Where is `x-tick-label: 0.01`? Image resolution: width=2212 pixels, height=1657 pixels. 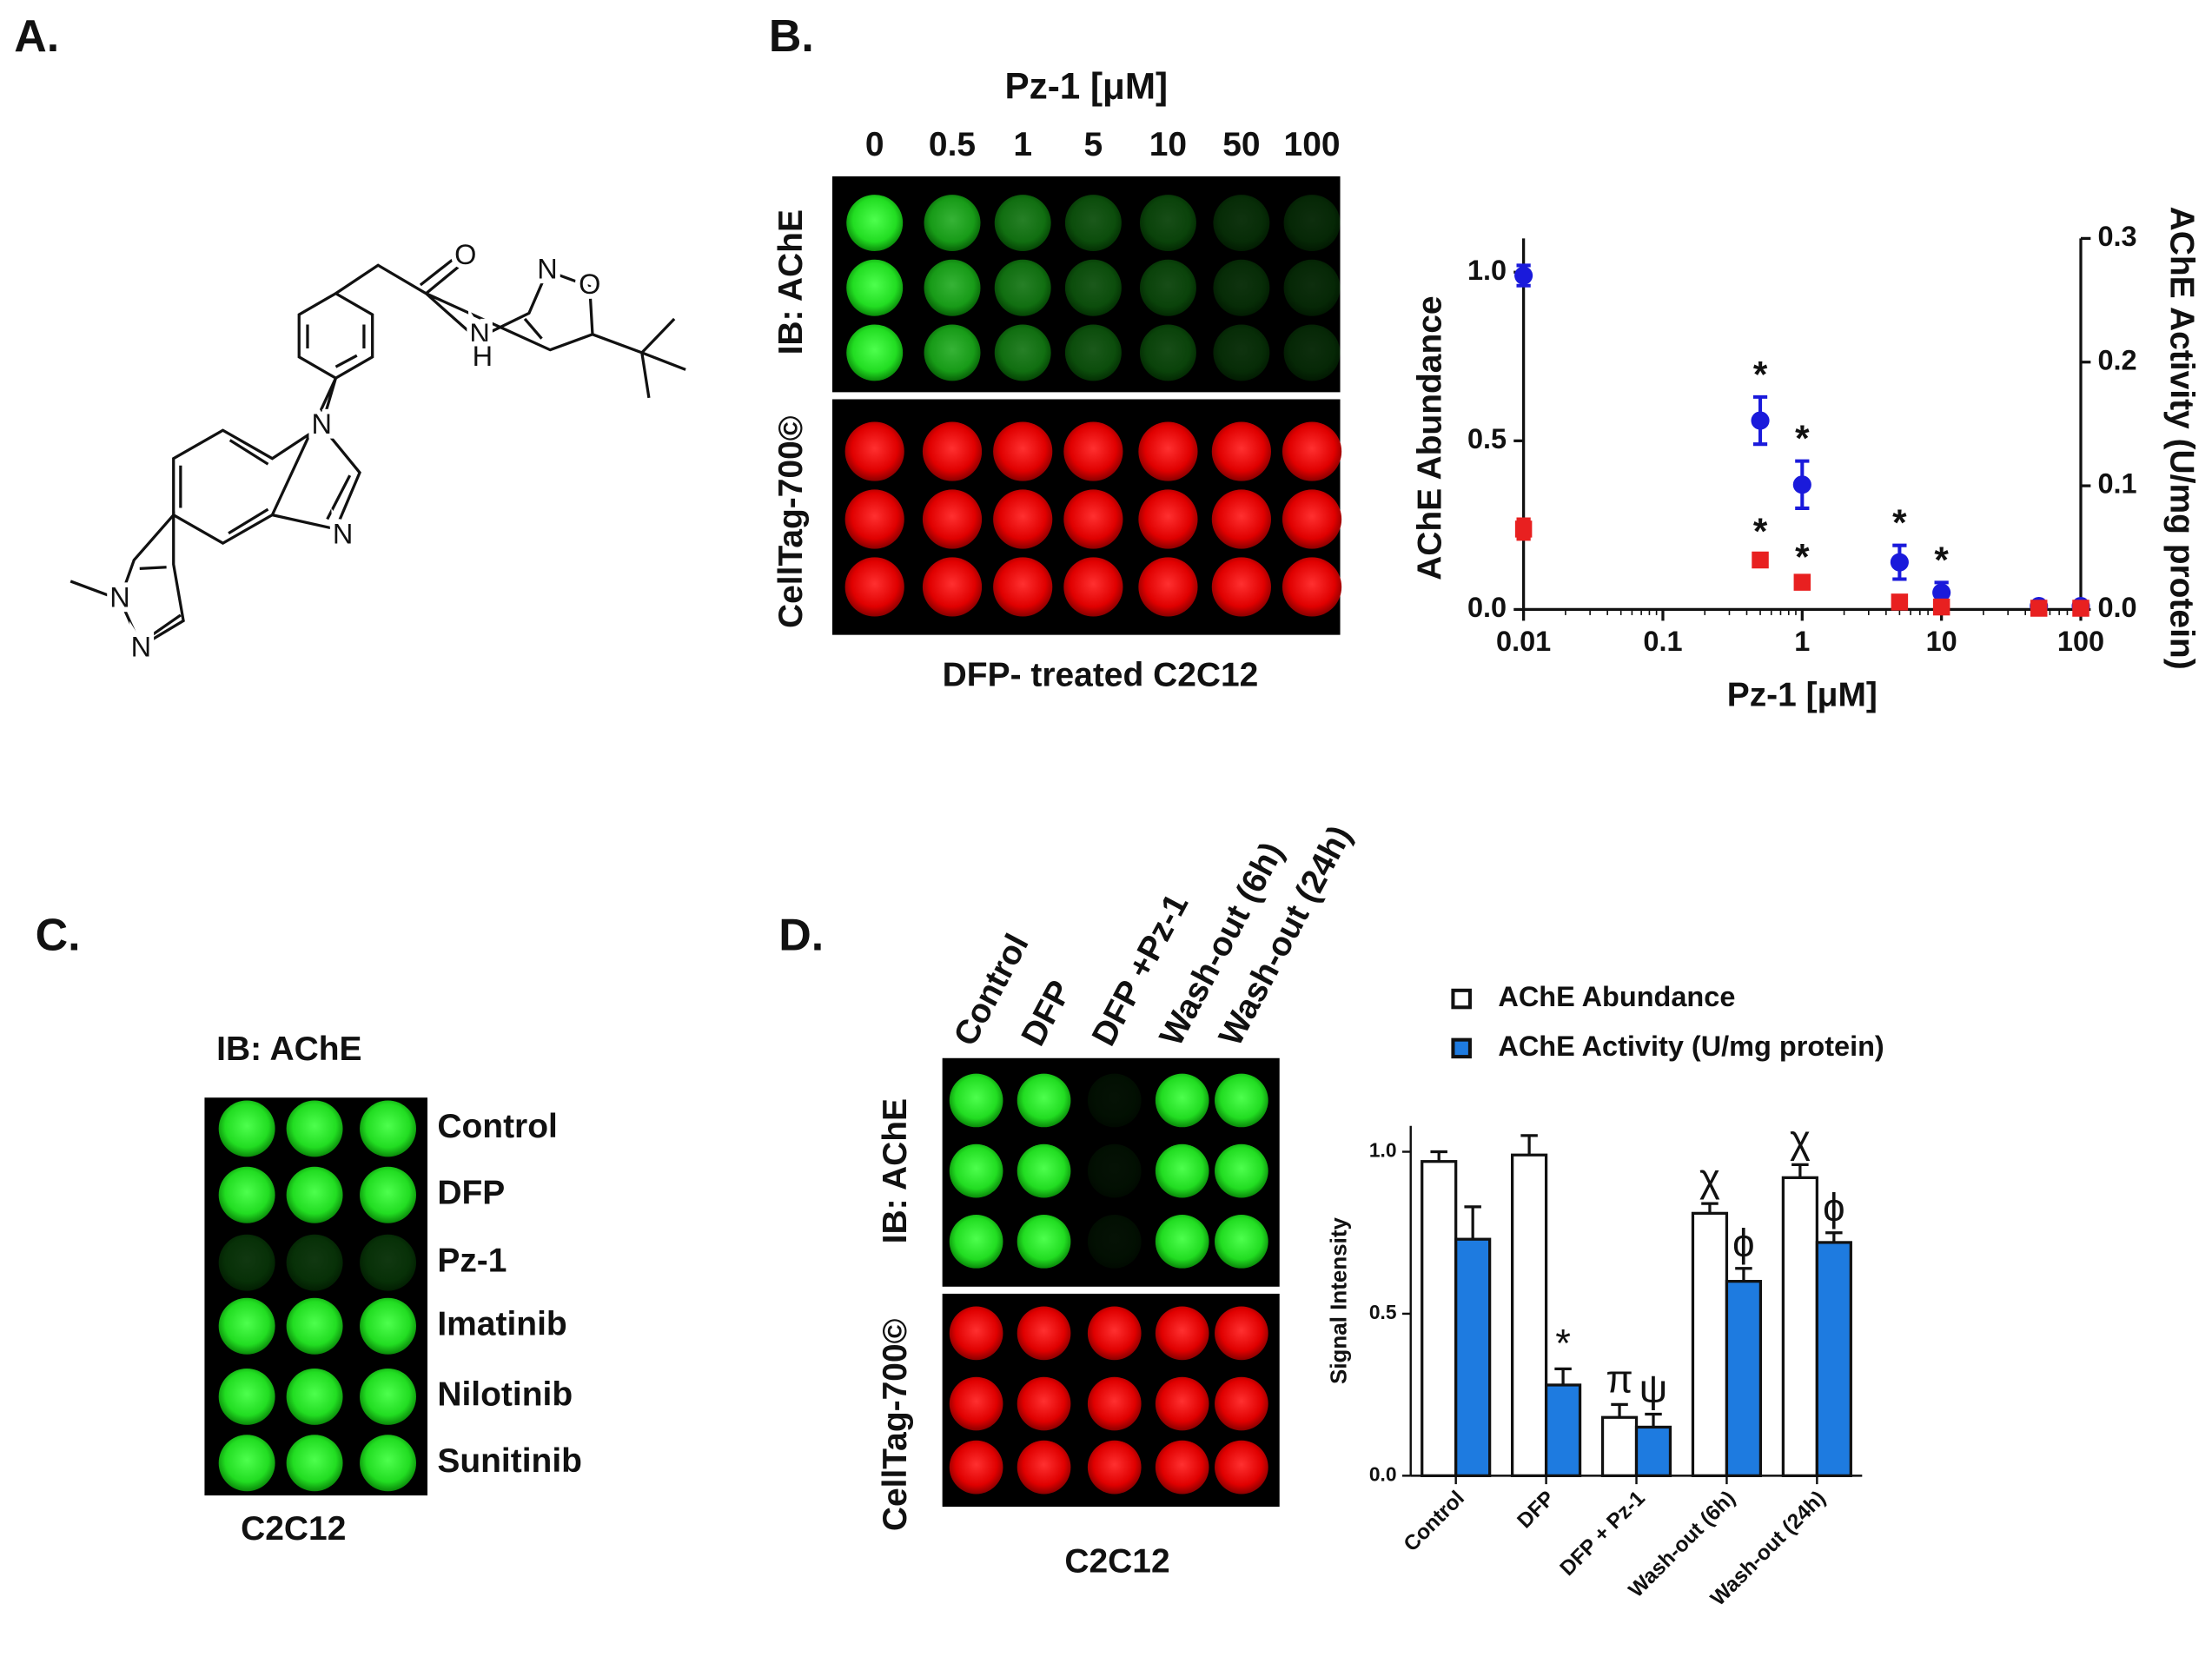
x-tick-label: 0.01 is located at coordinates (1523, 641).